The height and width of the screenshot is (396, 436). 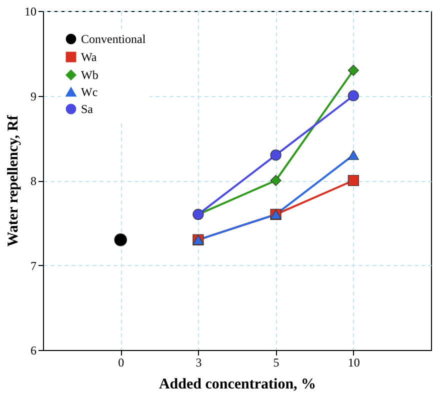 I want to click on legend-label: Sa, so click(x=87, y=109).